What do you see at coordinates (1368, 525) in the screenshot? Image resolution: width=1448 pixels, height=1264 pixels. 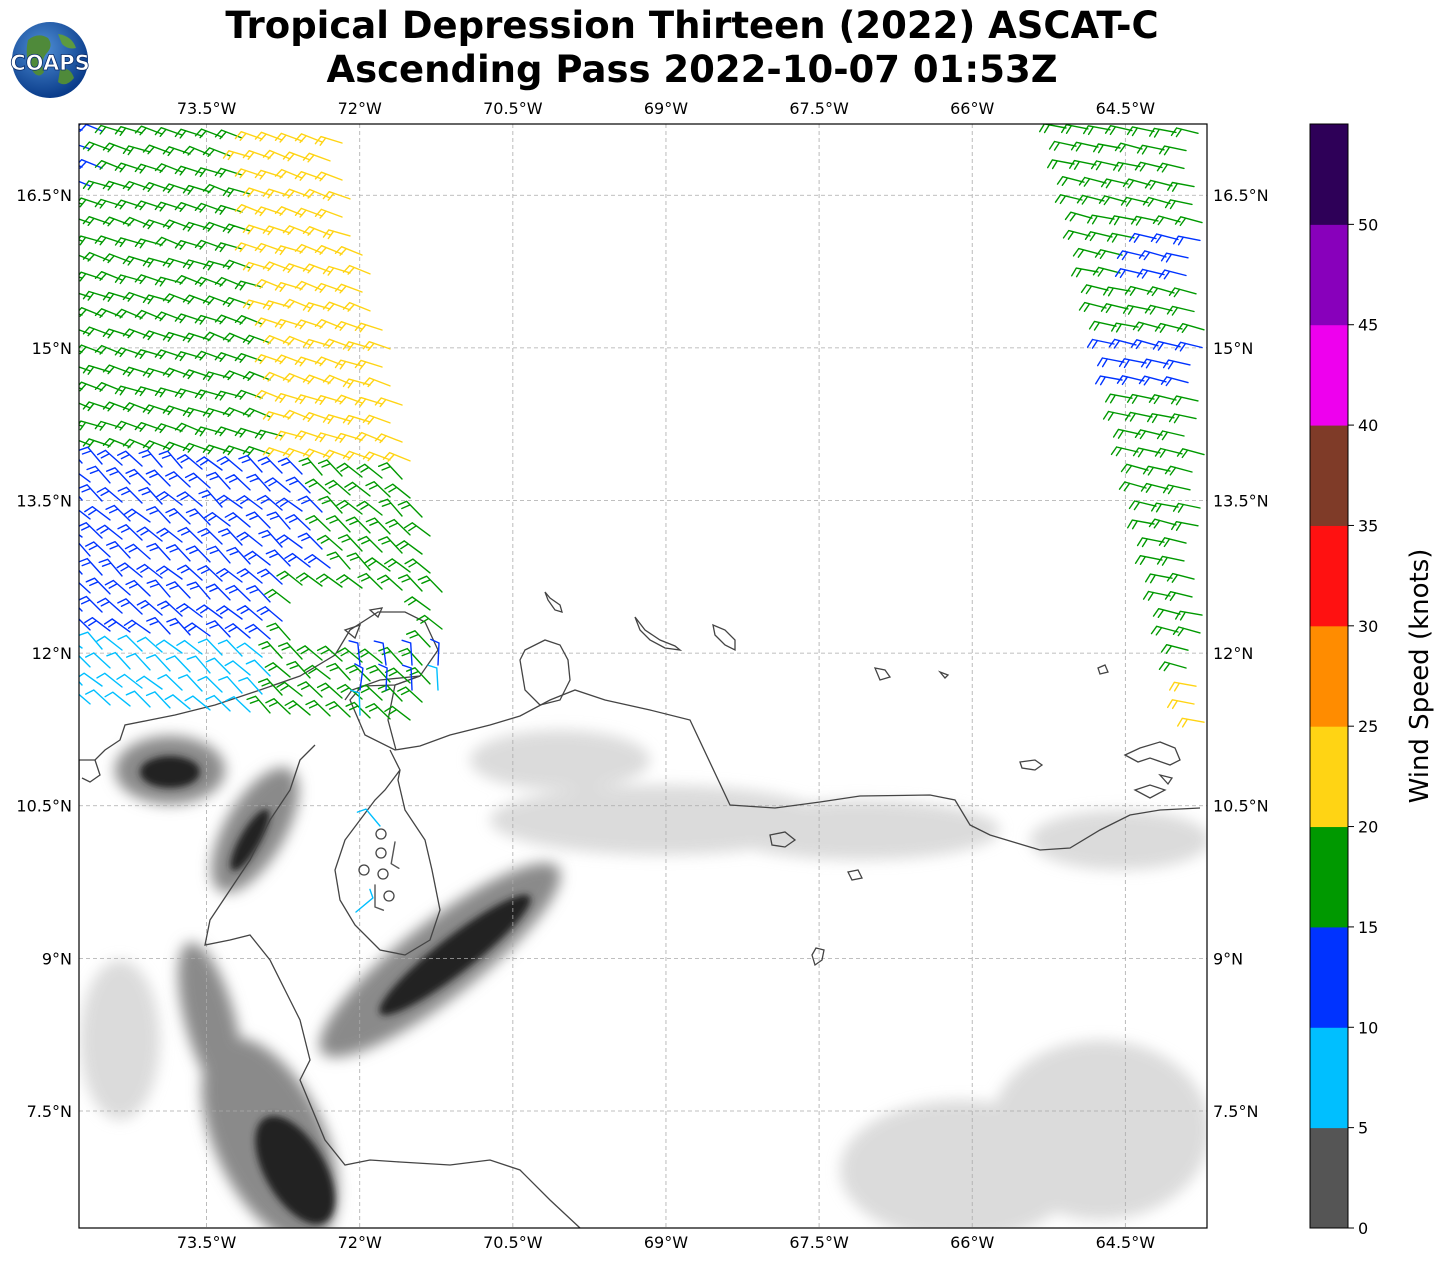 I see `colorbar-tick-7: 35` at bounding box center [1368, 525].